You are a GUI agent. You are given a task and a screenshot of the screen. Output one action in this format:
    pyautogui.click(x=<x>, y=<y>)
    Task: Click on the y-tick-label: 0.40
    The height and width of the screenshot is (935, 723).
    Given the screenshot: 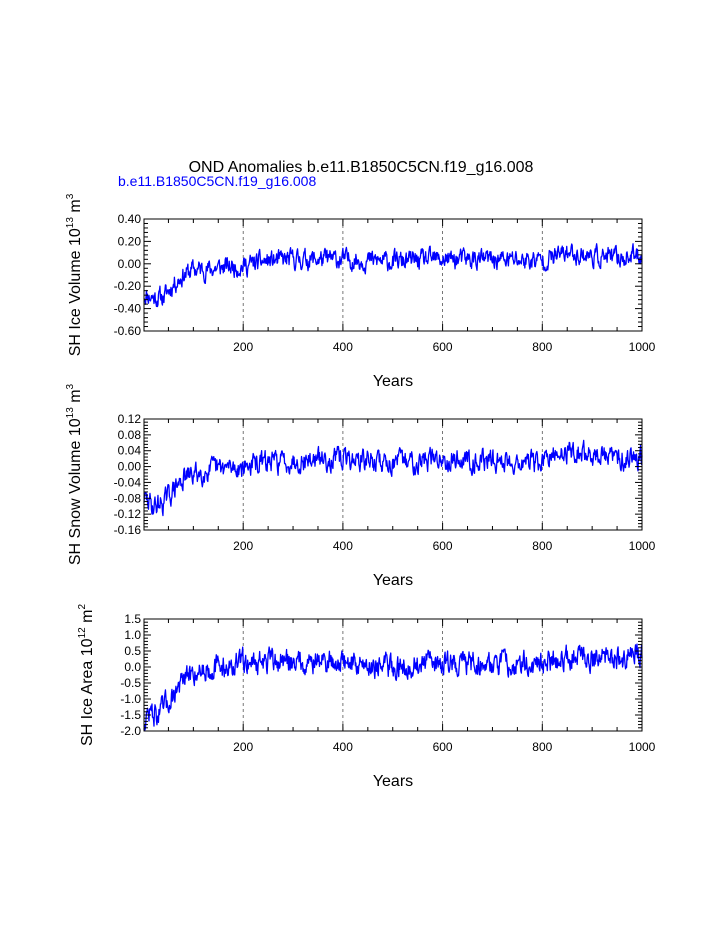 What is the action you would take?
    pyautogui.click(x=130, y=219)
    